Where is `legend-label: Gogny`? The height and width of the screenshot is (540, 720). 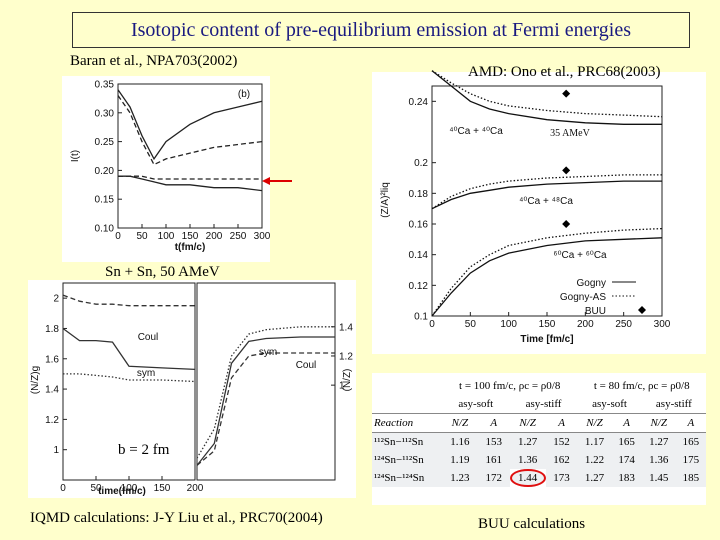
legend-label: Gogny is located at coordinates (591, 283).